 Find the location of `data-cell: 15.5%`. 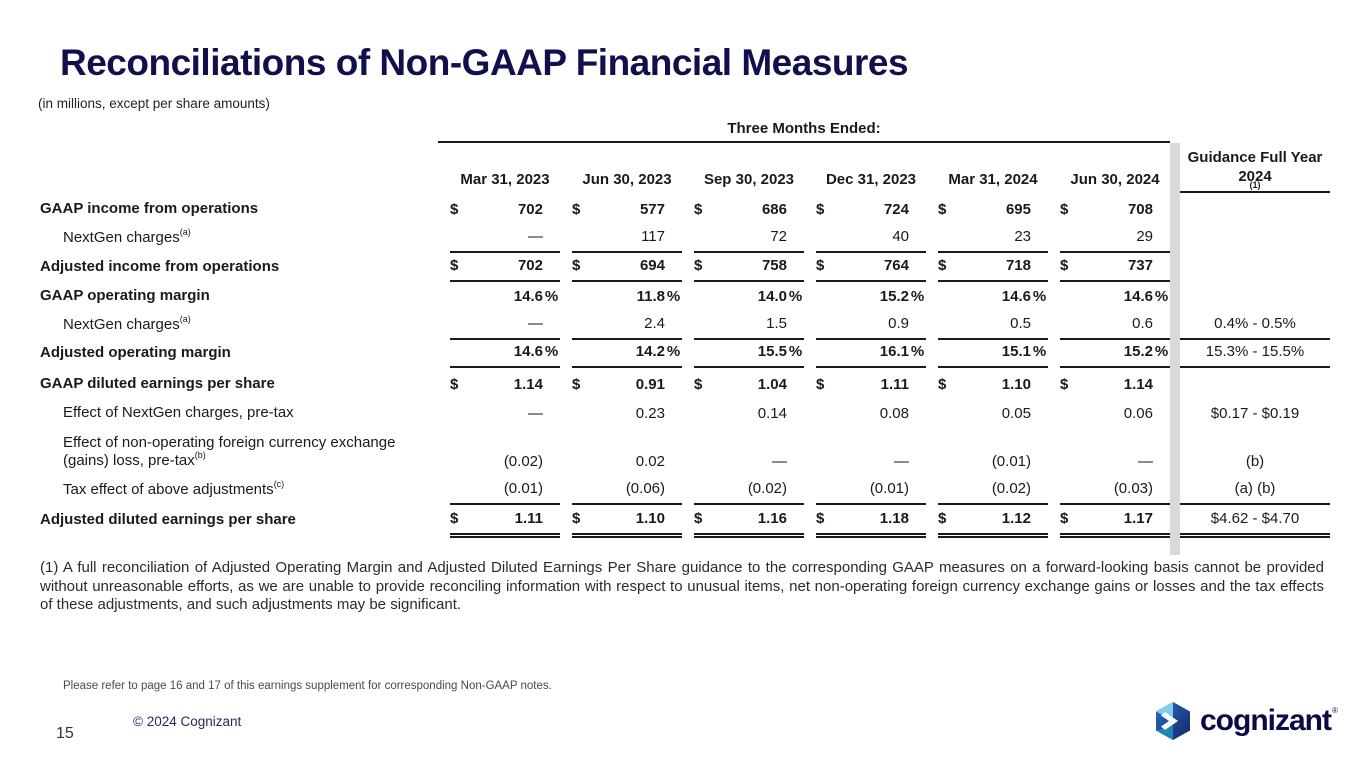

data-cell: 15.5% is located at coordinates (749, 354).